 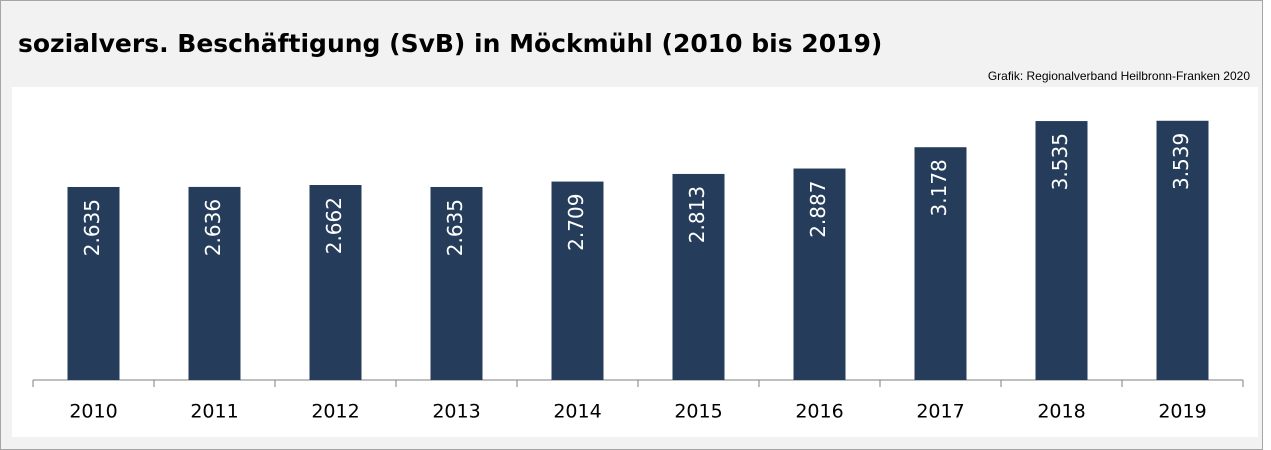 What do you see at coordinates (1060, 161) in the screenshot?
I see `data-label: 3.535` at bounding box center [1060, 161].